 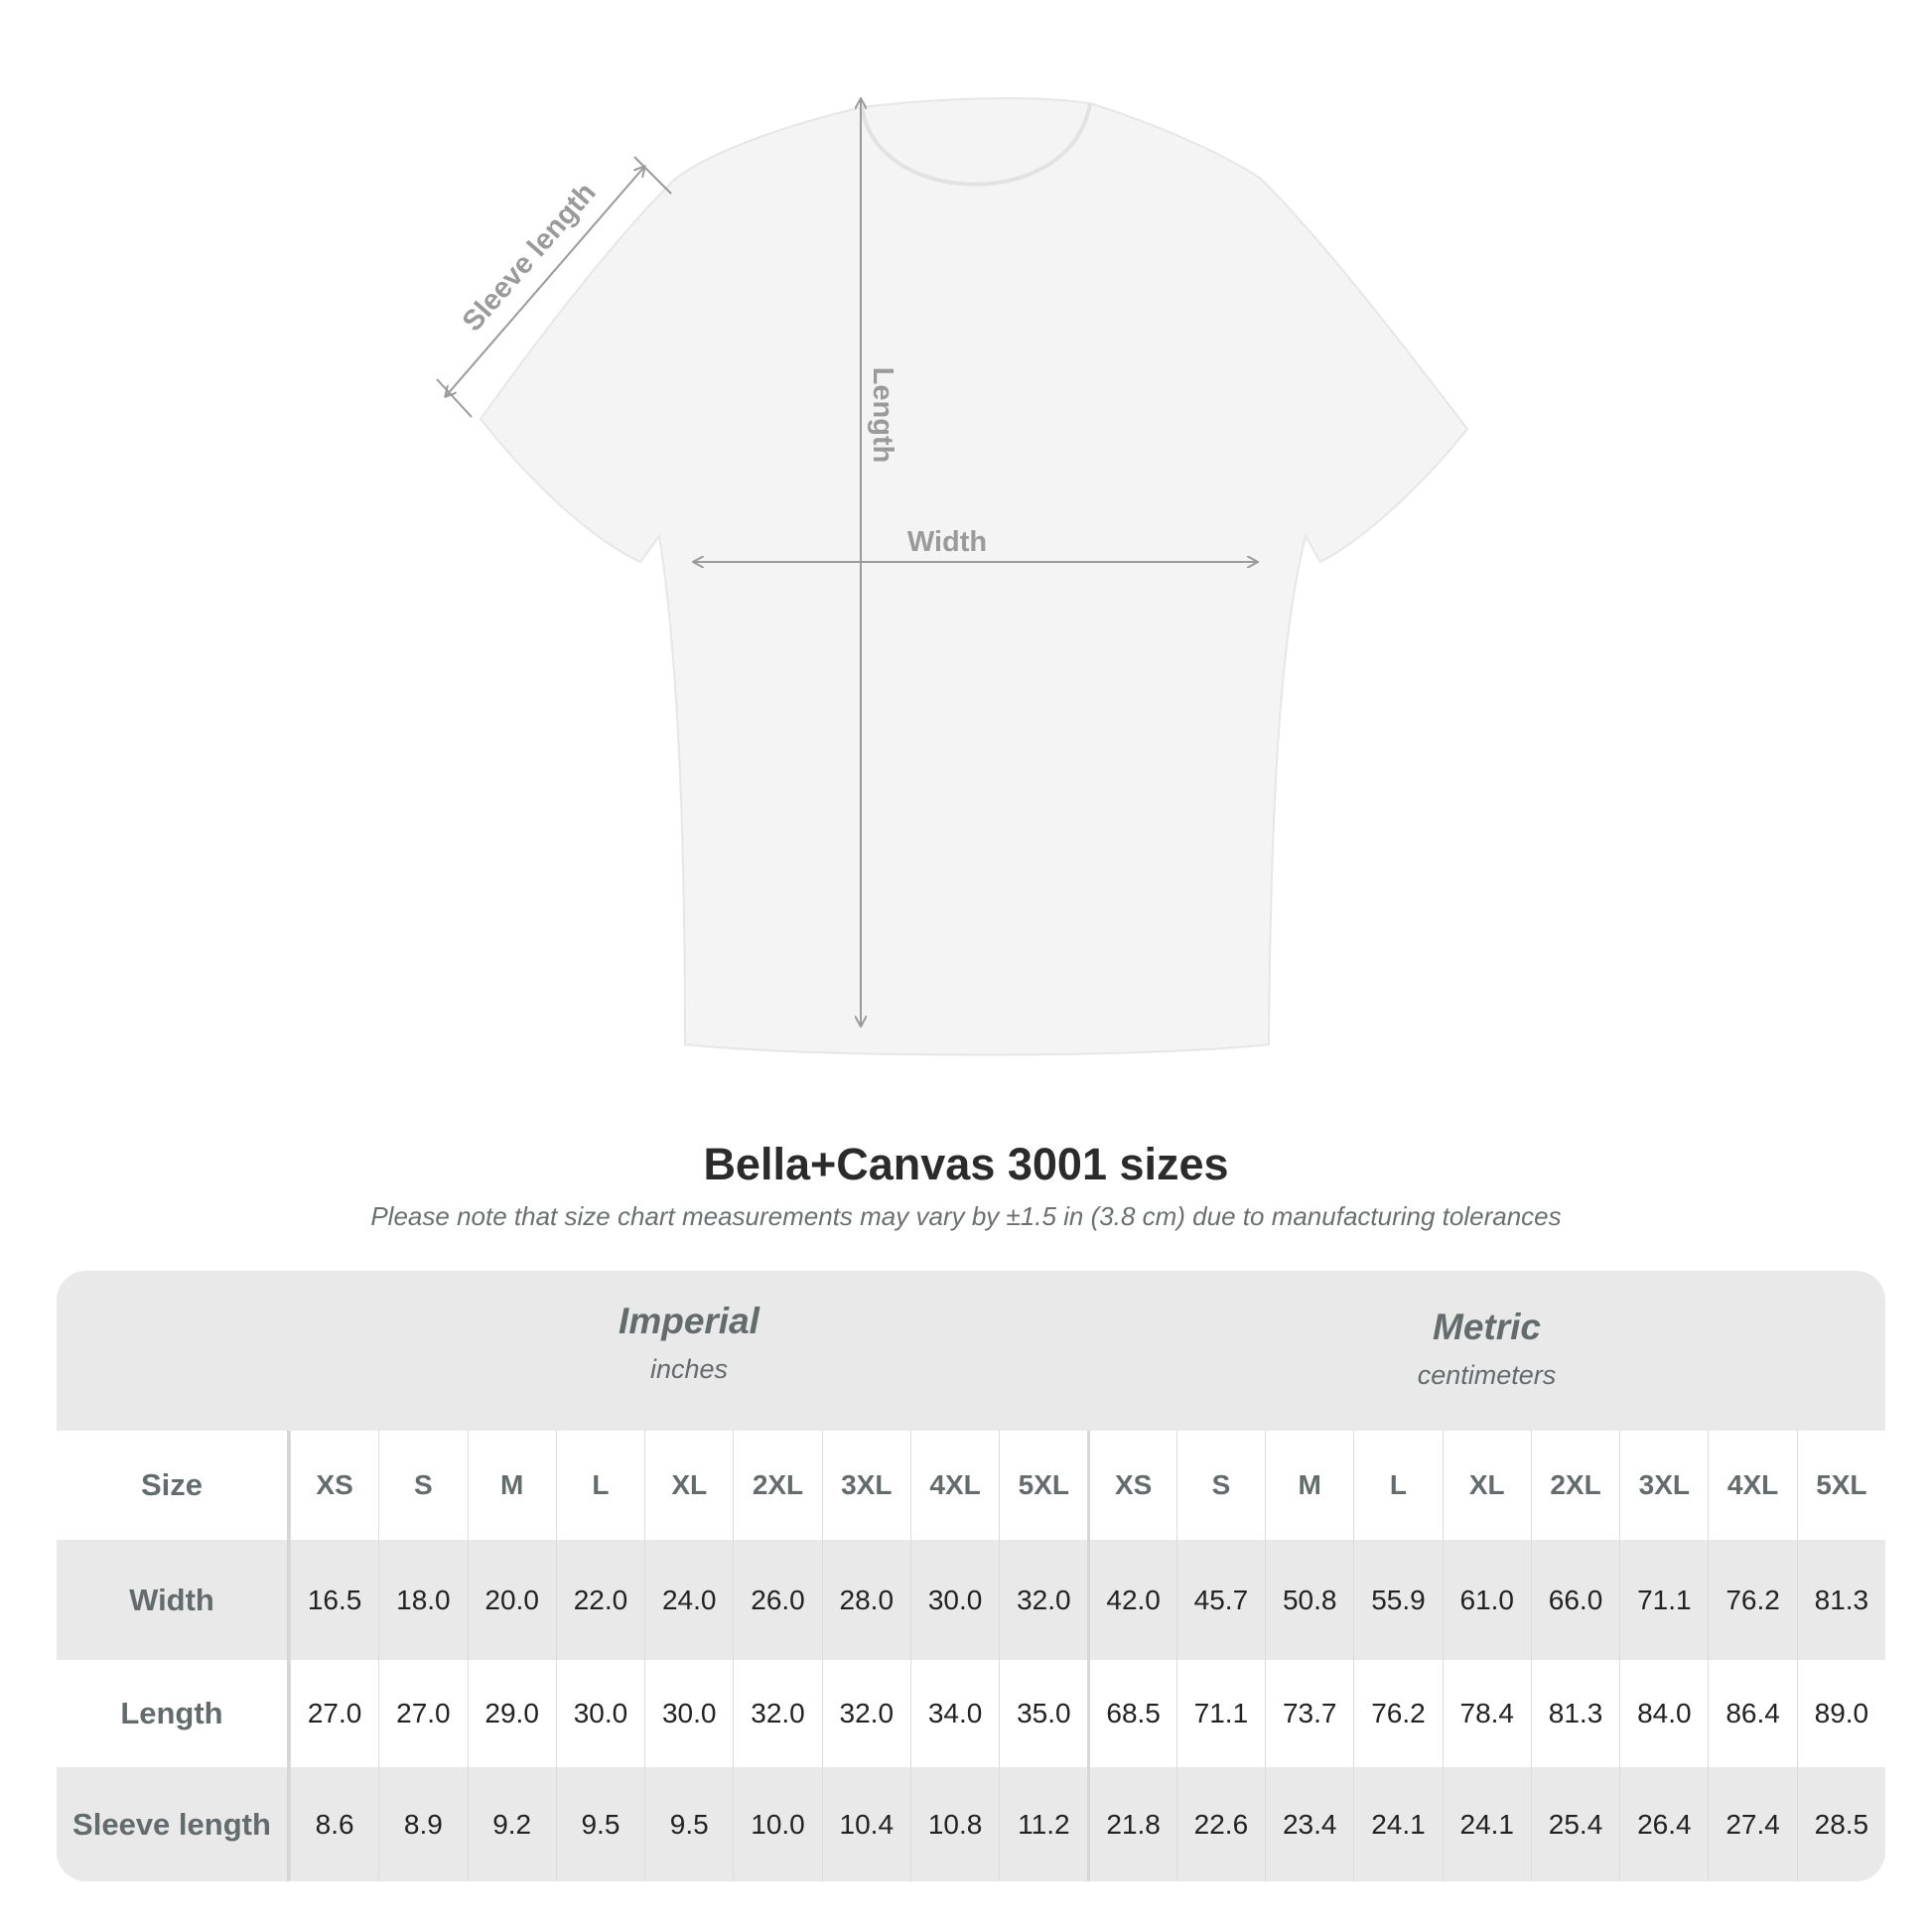 What do you see at coordinates (1841, 1486) in the screenshot?
I see `metric-size-header: 5XL` at bounding box center [1841, 1486].